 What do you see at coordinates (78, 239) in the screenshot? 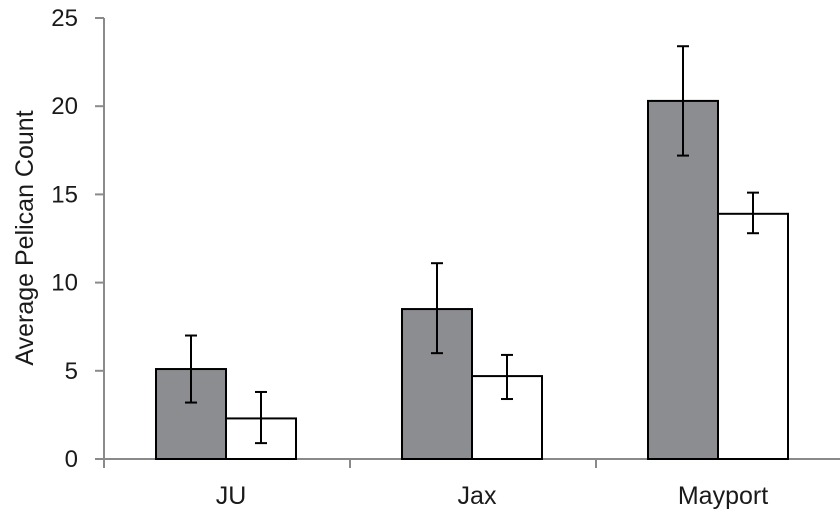
I see `y-axis: 0 5 10 15 20 25` at bounding box center [78, 239].